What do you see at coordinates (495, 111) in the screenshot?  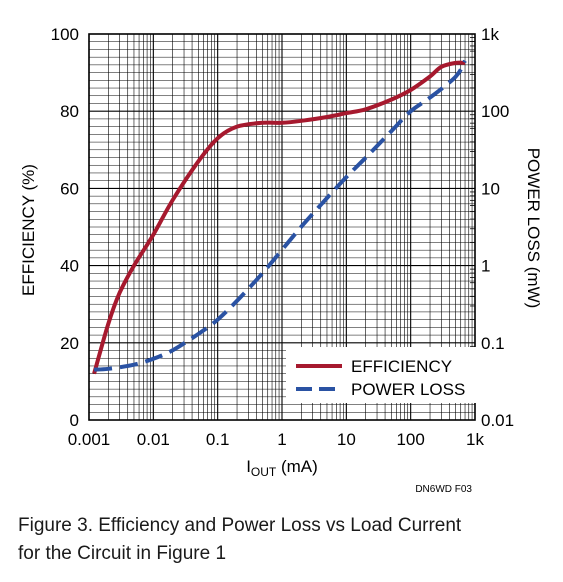 I see `y-tick-label-right: 100` at bounding box center [495, 111].